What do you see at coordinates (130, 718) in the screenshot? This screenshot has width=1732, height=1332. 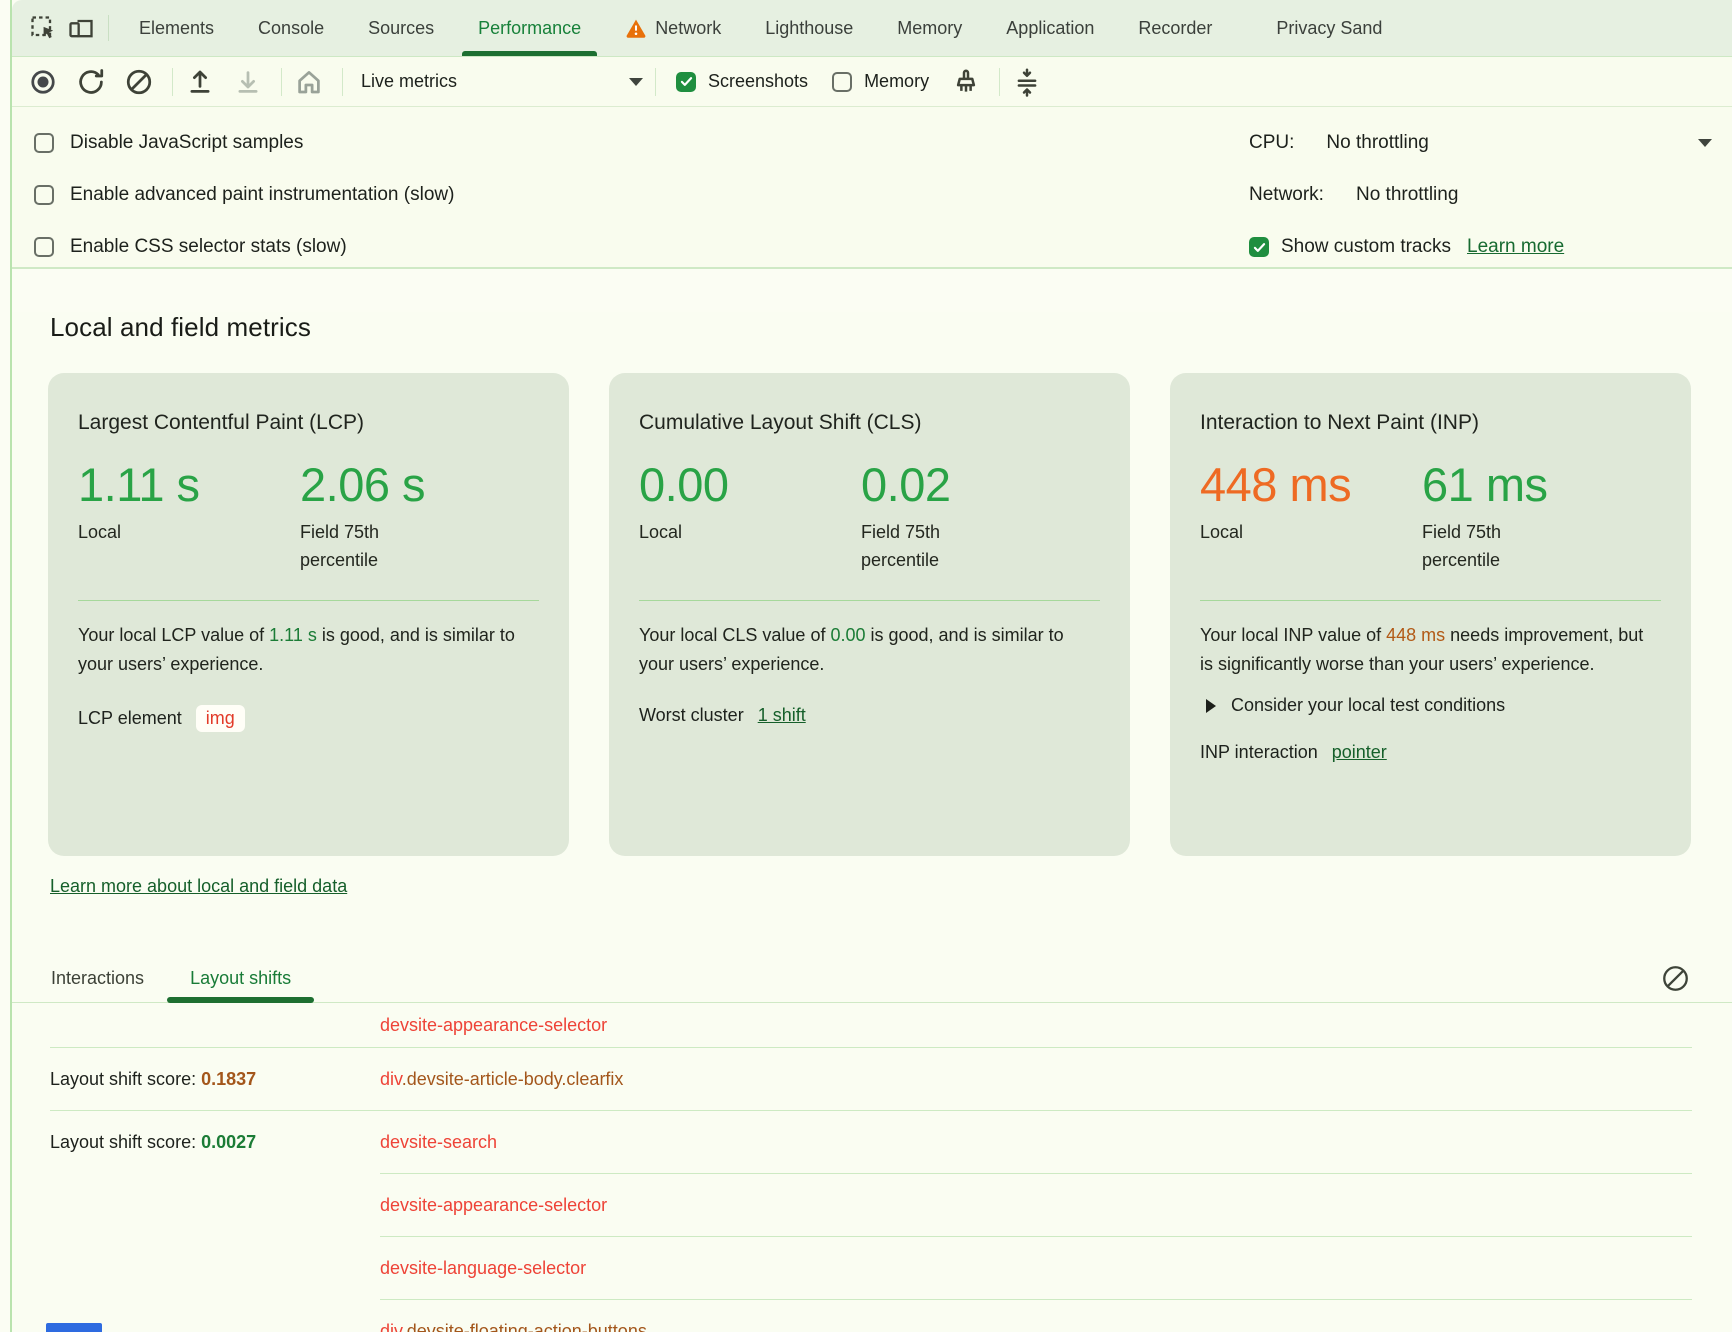 I see `lcp-element-label: LCP element` at bounding box center [130, 718].